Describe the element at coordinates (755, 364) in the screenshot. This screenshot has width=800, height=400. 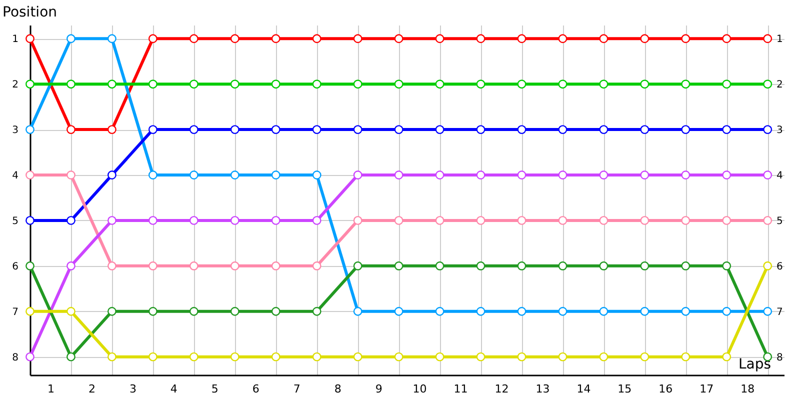
I see `x-axis-title: Laps` at that location.